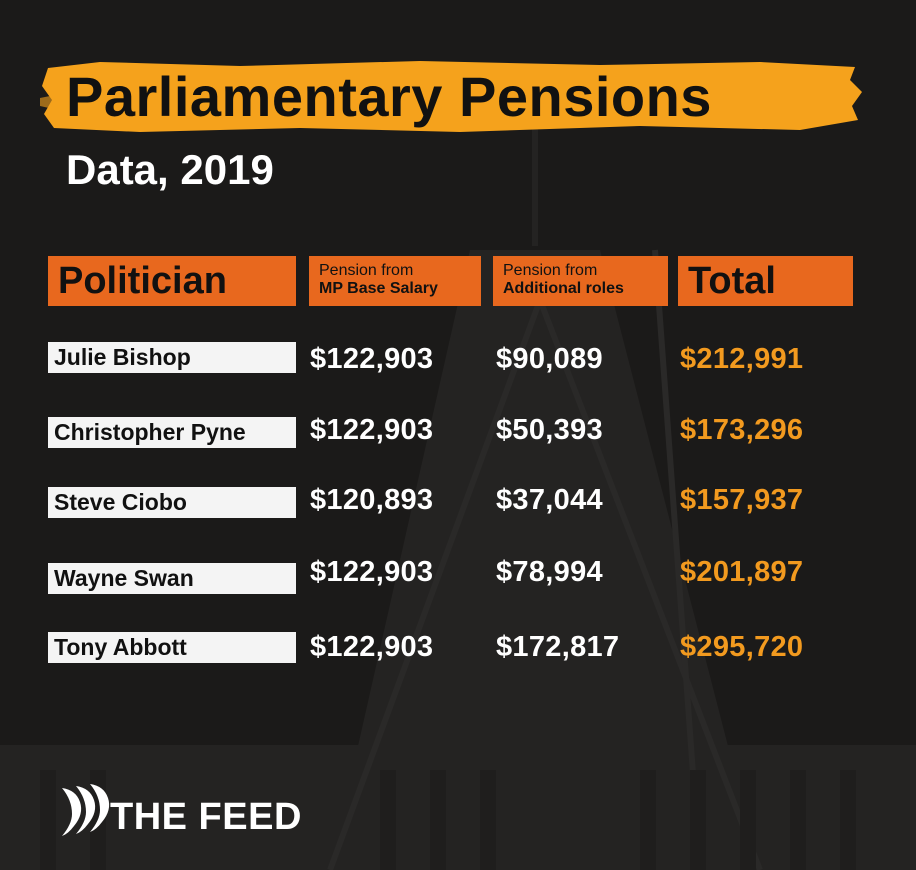  Describe the element at coordinates (742, 647) in the screenshot. I see `total-pension-value: $295,720` at that location.